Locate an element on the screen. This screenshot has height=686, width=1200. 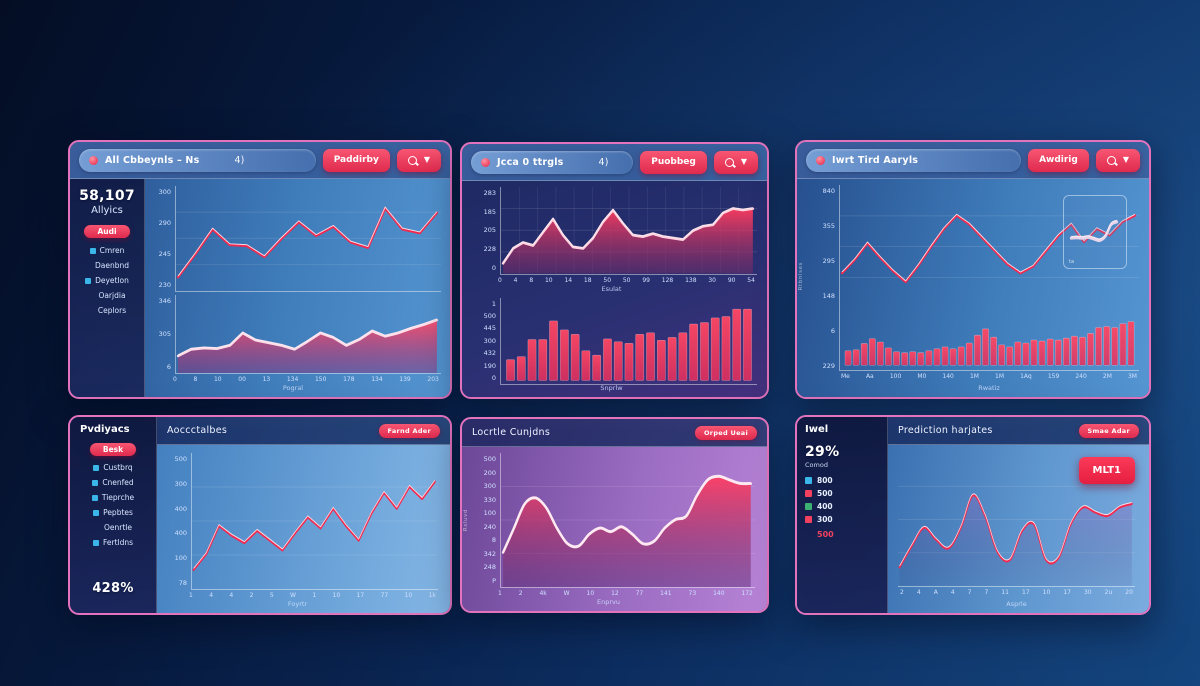
x-axis-label: Esulat is located at coordinates (611, 288).